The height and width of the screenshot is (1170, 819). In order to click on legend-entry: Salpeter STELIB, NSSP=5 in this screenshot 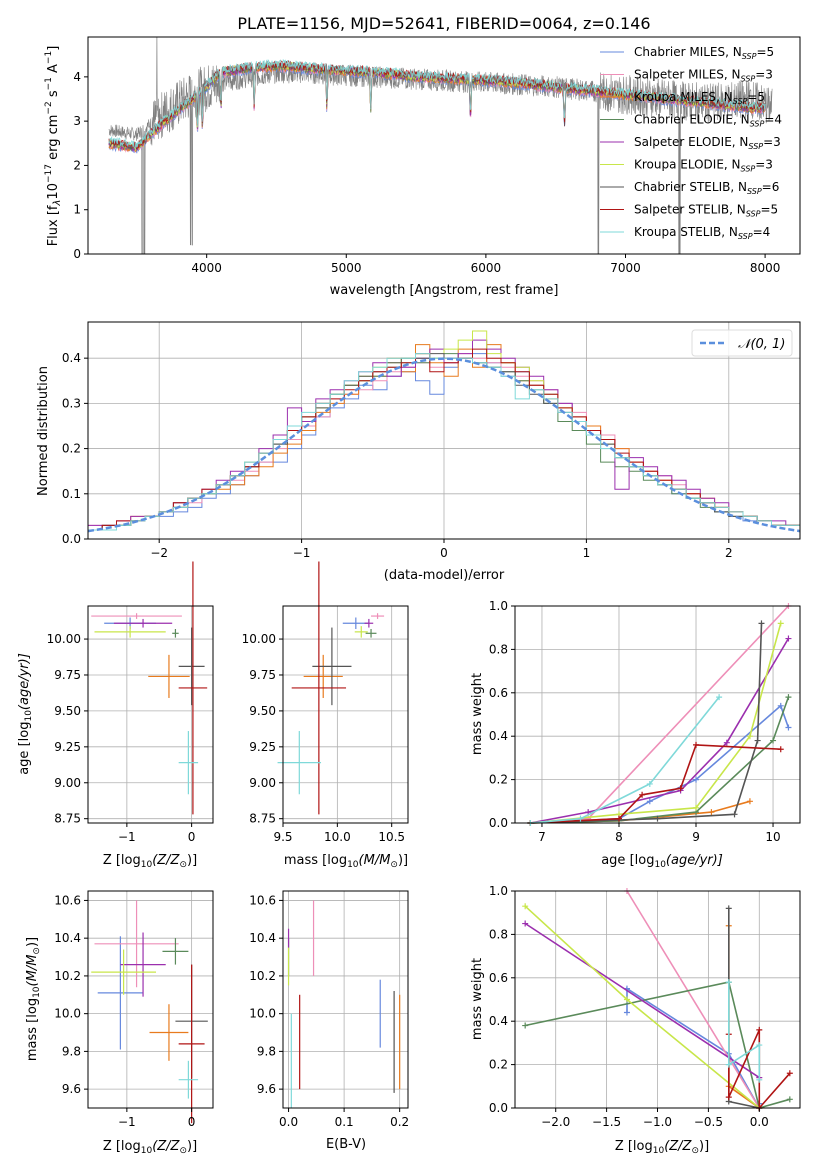, I will do `click(706, 211)`.